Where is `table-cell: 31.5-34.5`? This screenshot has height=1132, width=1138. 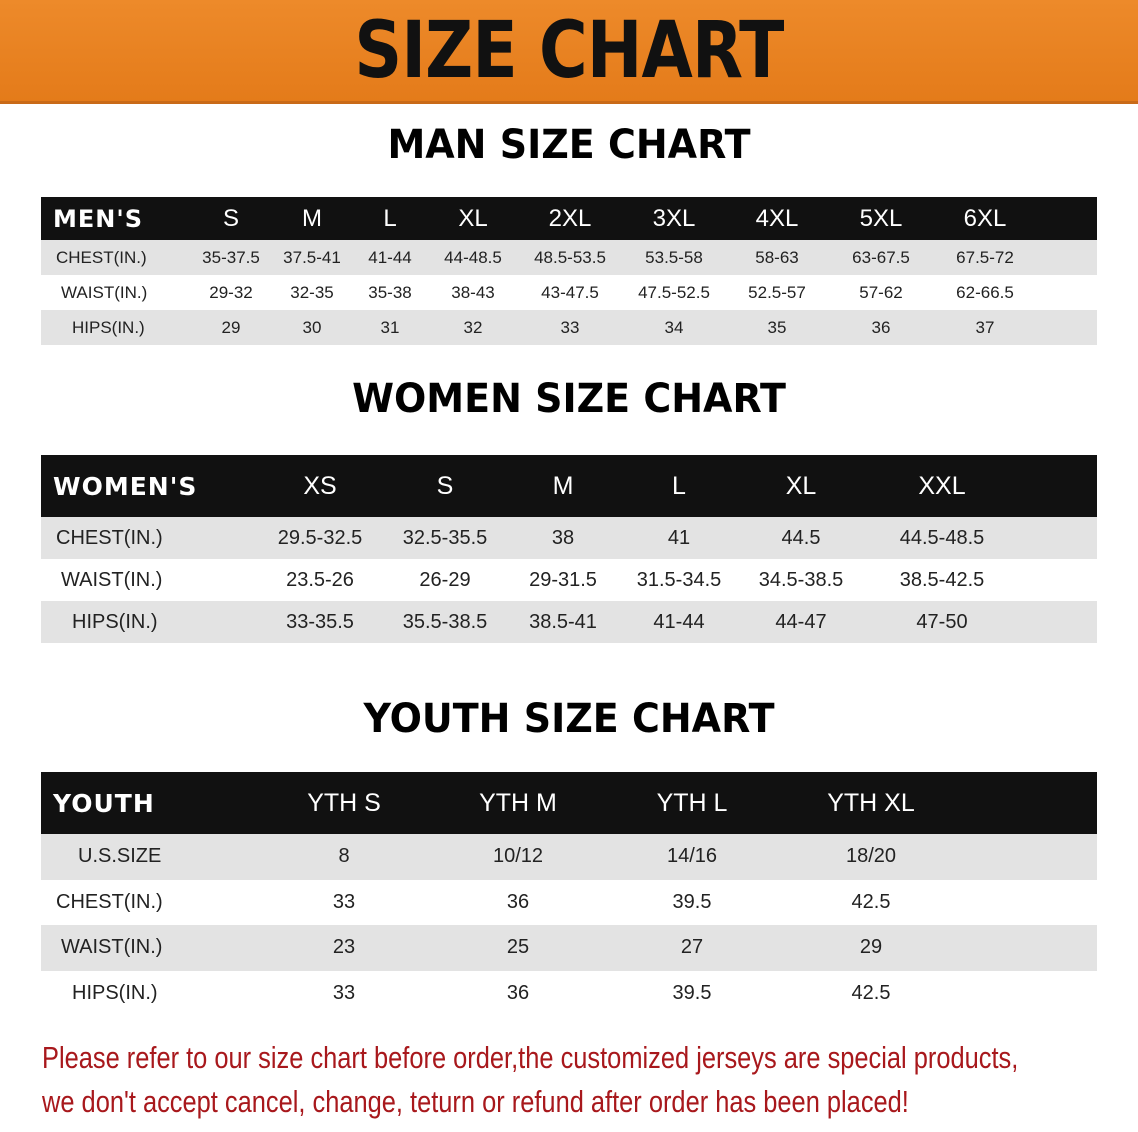
table-cell: 31.5-34.5 is located at coordinates (679, 579).